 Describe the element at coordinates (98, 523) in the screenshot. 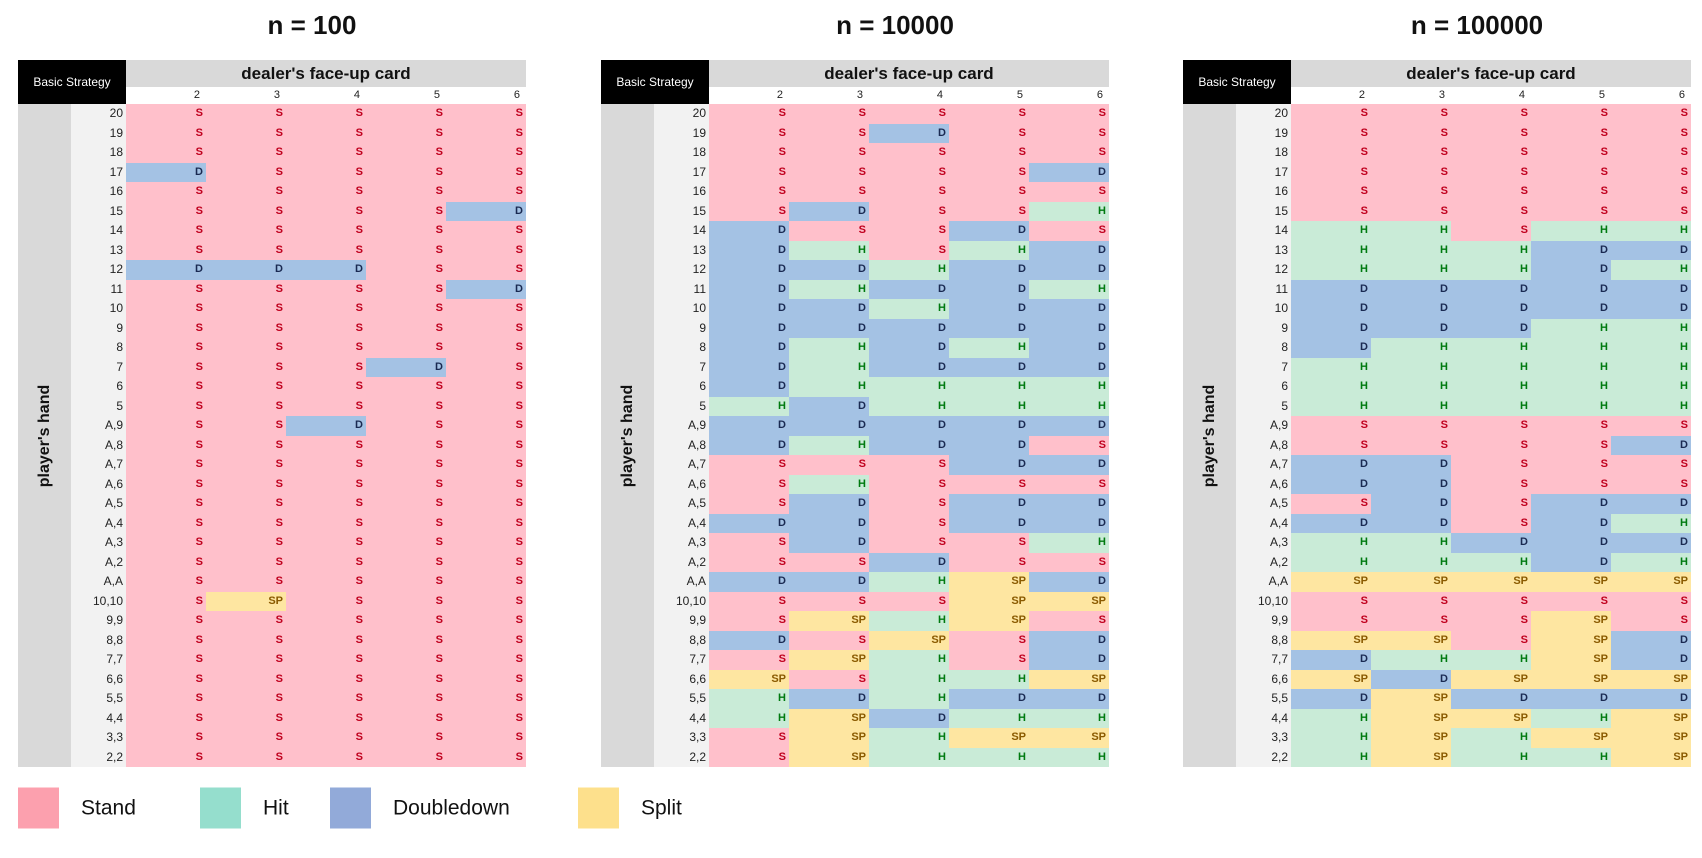

I see `row-label: A,4` at that location.